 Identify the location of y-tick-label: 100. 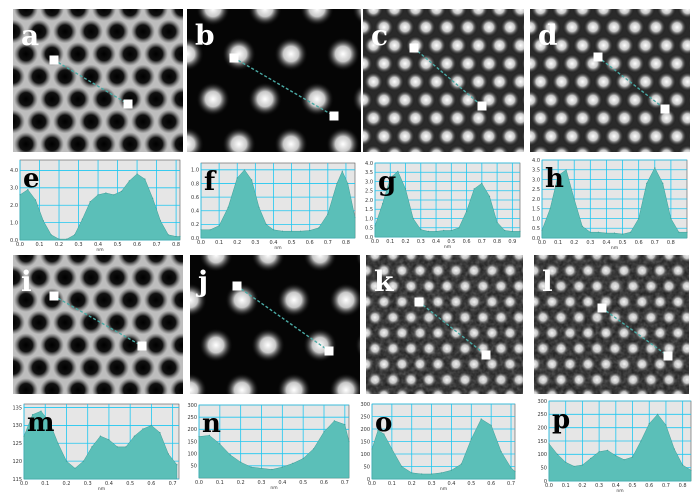
(192, 454).